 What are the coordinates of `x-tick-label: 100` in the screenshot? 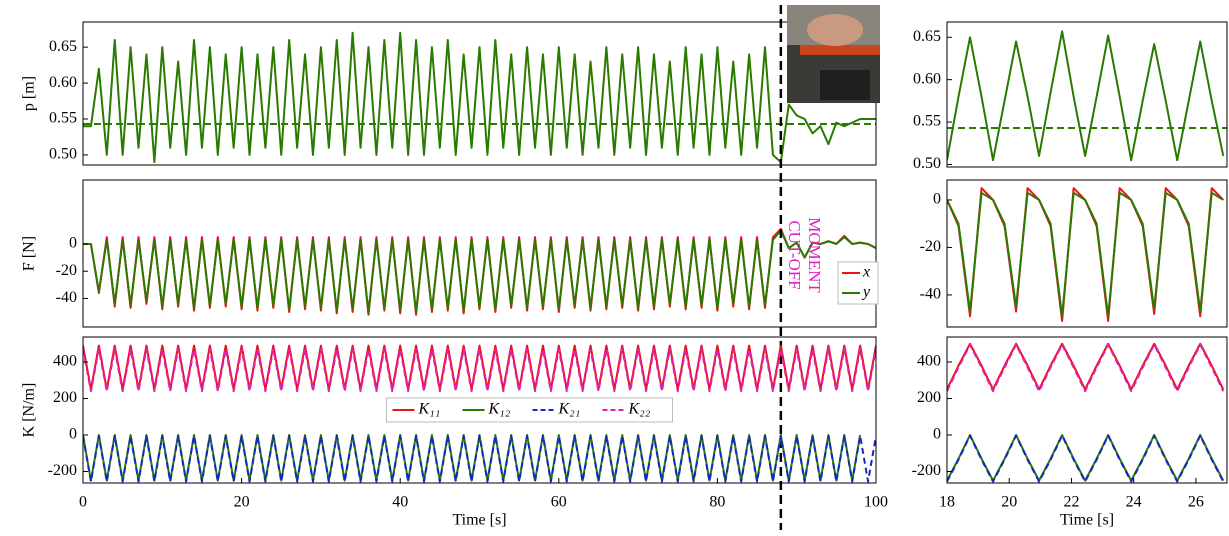 It's located at (876, 502).